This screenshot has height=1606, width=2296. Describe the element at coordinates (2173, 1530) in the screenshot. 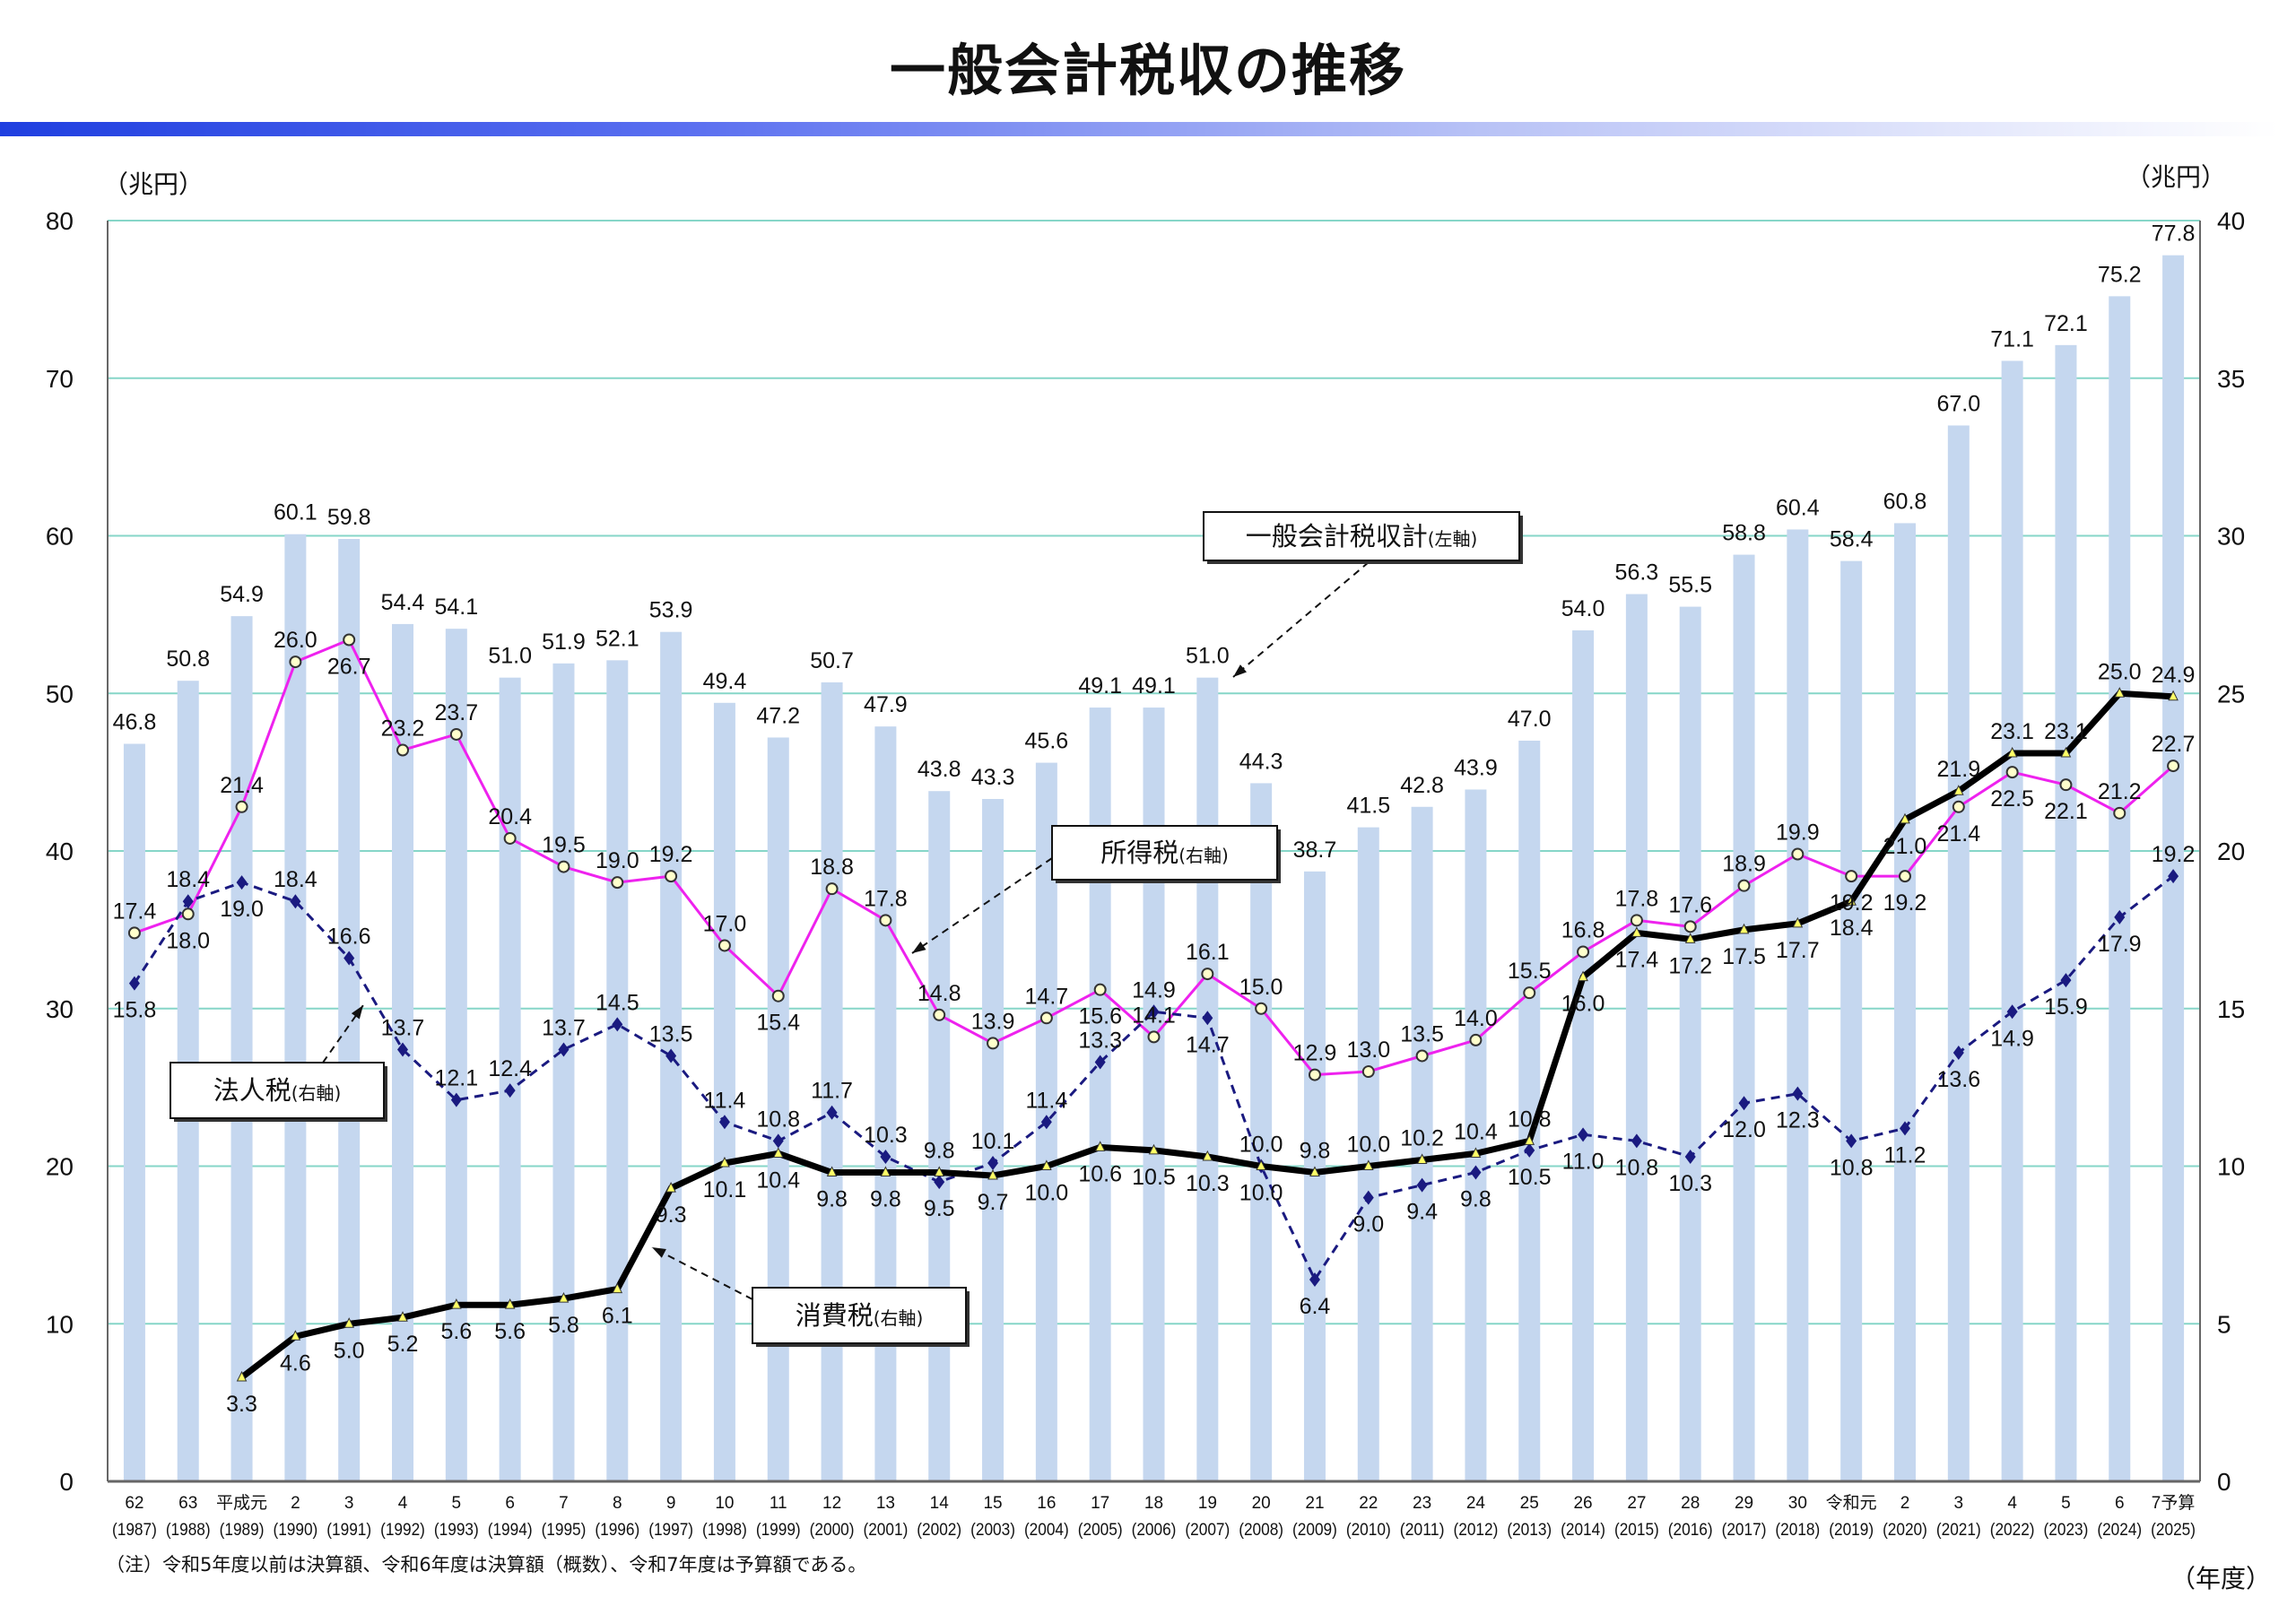

I see `x-tick-year: (2025)` at that location.